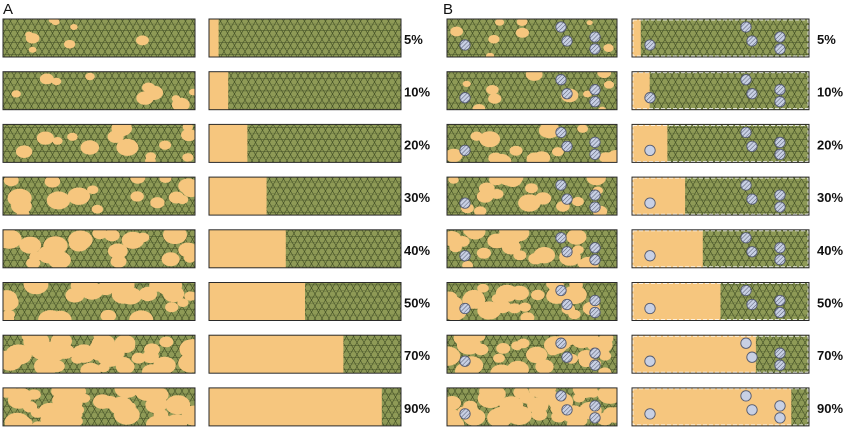 Image resolution: width=850 pixels, height=434 pixels. Describe the element at coordinates (826, 39) in the screenshot. I see `level-label-b: 5%` at that location.